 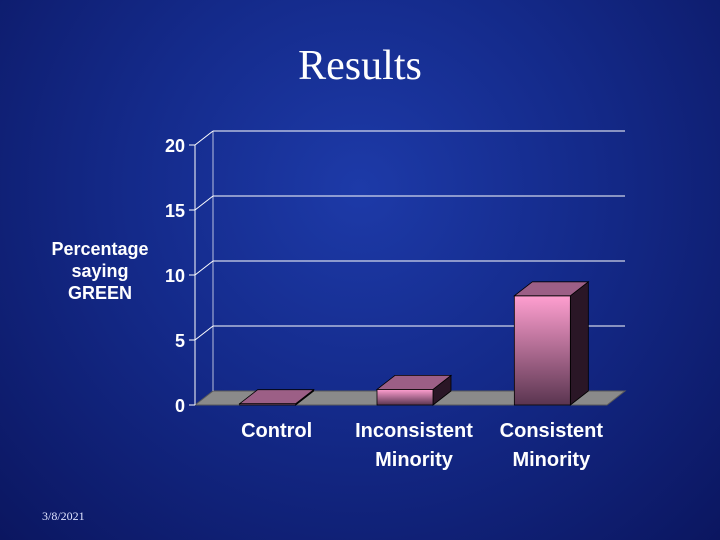 I want to click on y-axis-label-line-3: GREEN, so click(x=99, y=293).